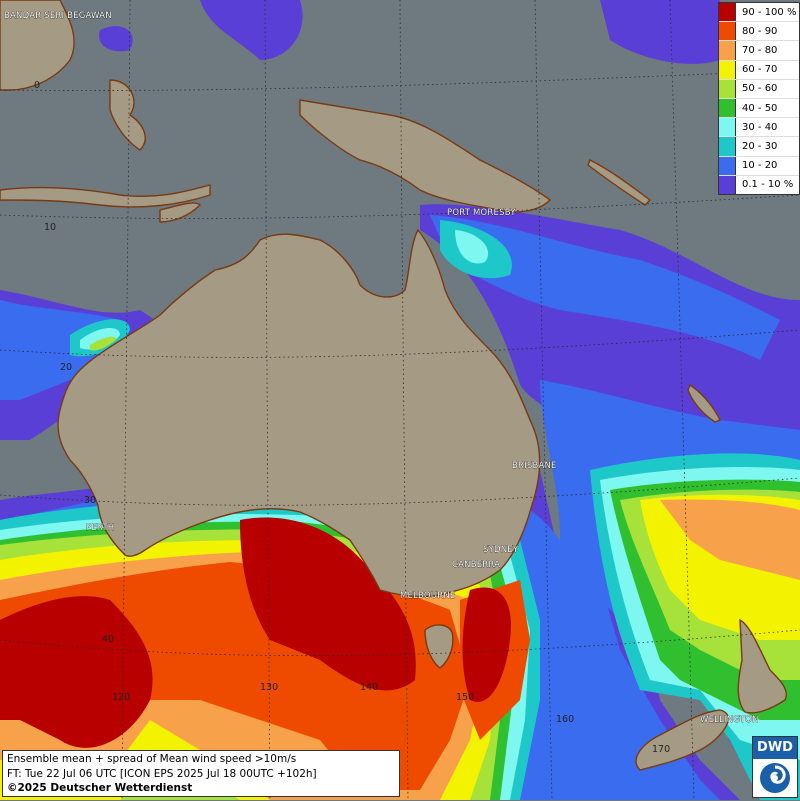  What do you see at coordinates (729, 720) in the screenshot?
I see `city-label-wellington: WELLINGTON` at bounding box center [729, 720].